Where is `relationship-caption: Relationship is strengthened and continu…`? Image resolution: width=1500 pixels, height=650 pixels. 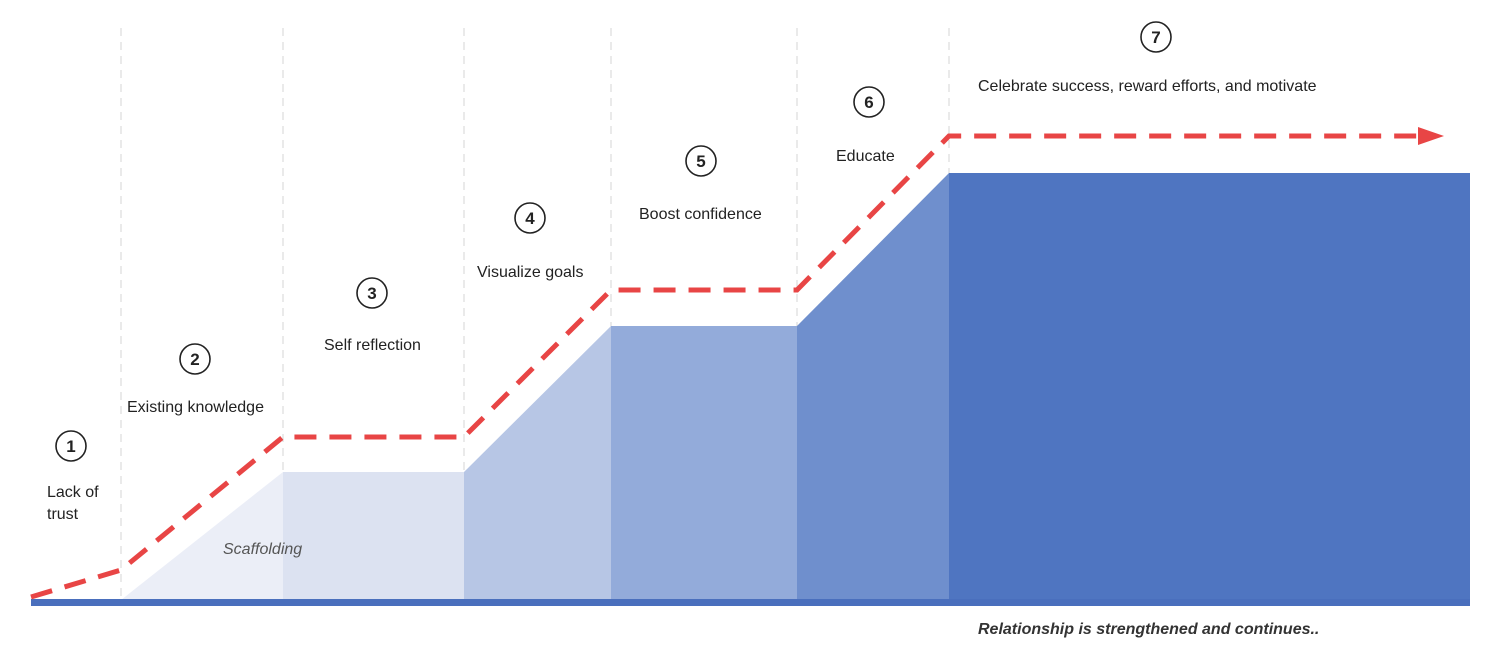
relationship-caption: Relationship is strengthened and continu… is located at coordinates (1148, 629).